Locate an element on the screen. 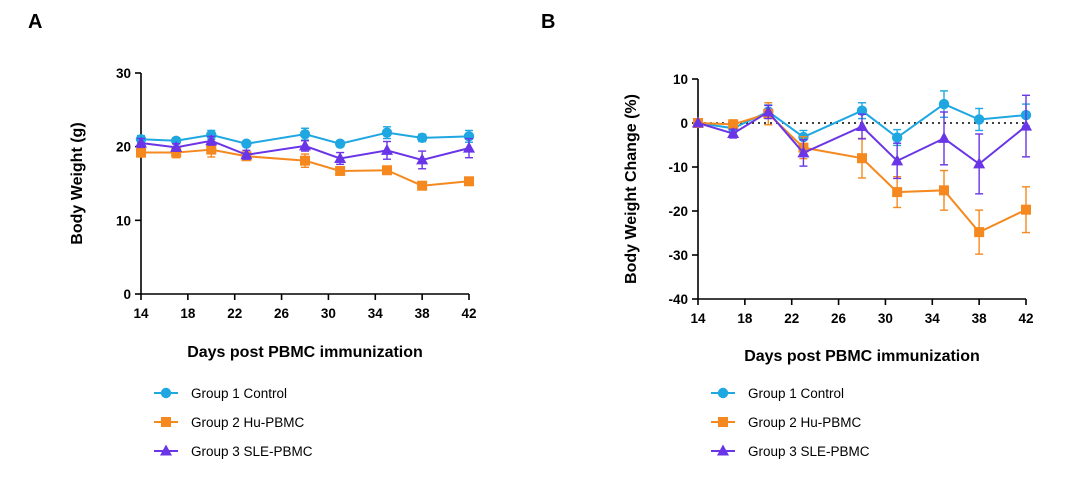 This screenshot has height=479, width=1080. panel-a-x-tick-label: 22 is located at coordinates (234, 313).